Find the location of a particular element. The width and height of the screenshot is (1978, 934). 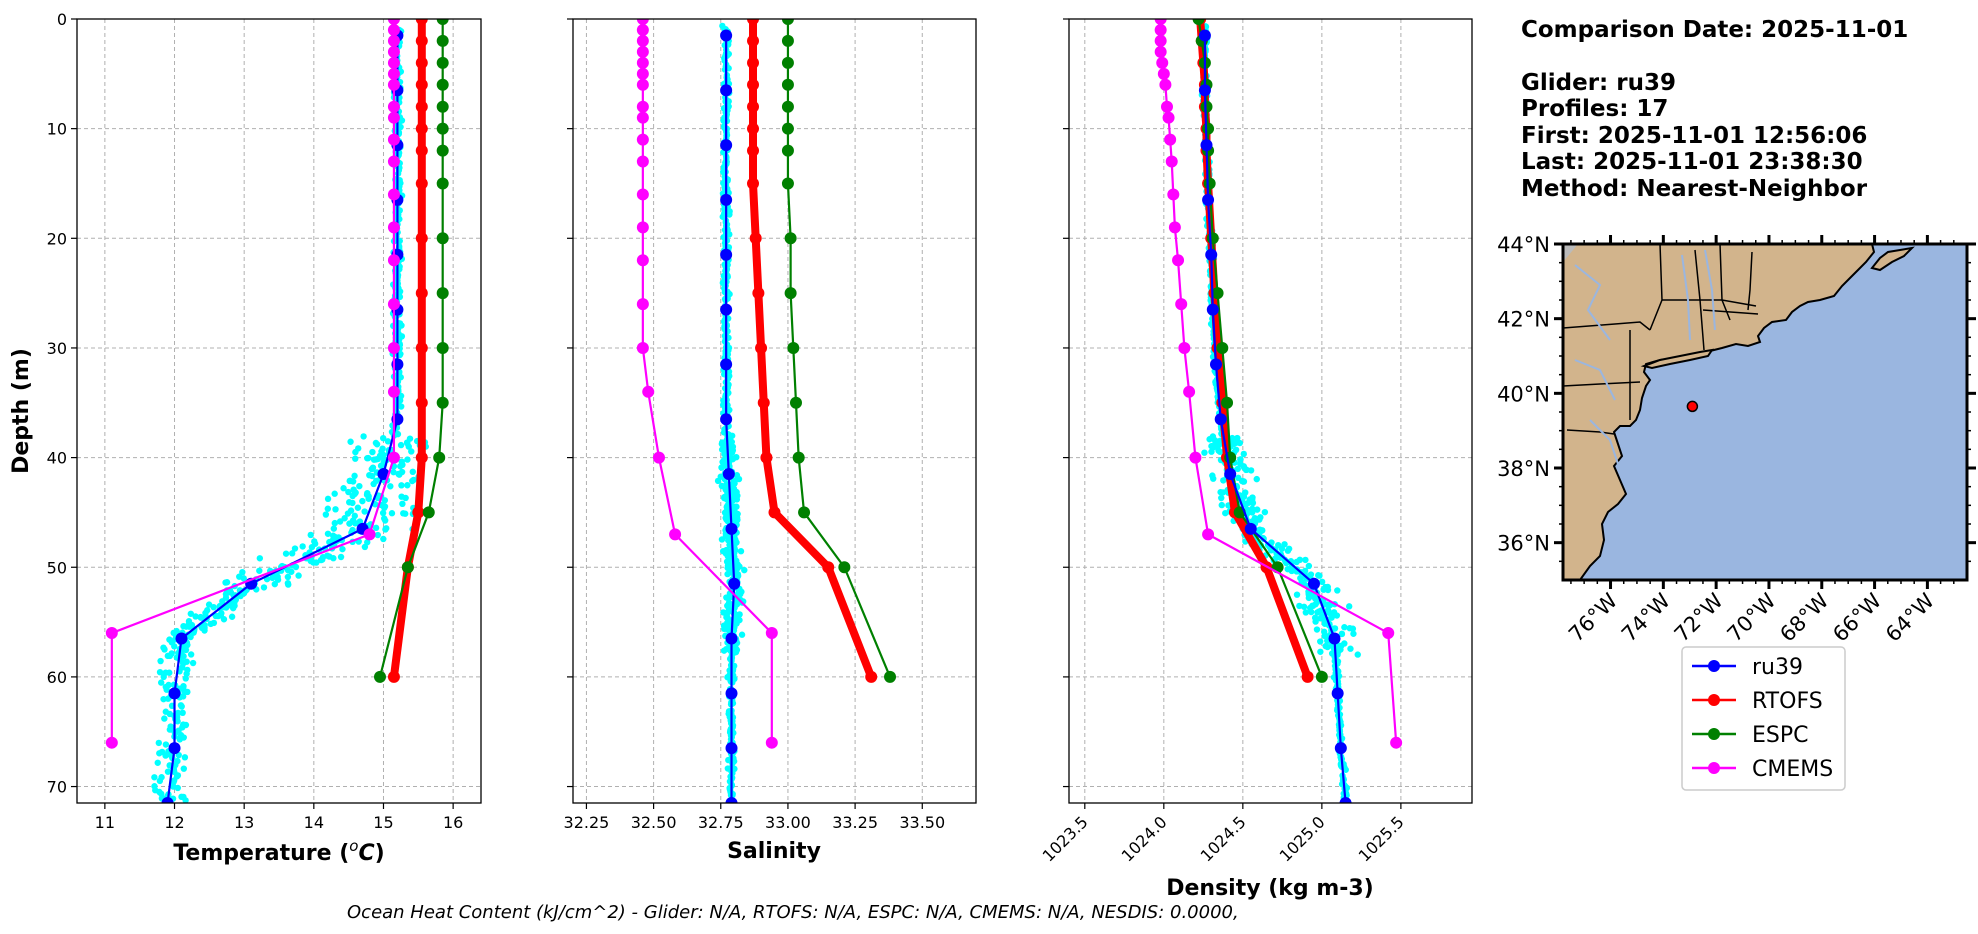

rivers is located at coordinates (1645, 360).